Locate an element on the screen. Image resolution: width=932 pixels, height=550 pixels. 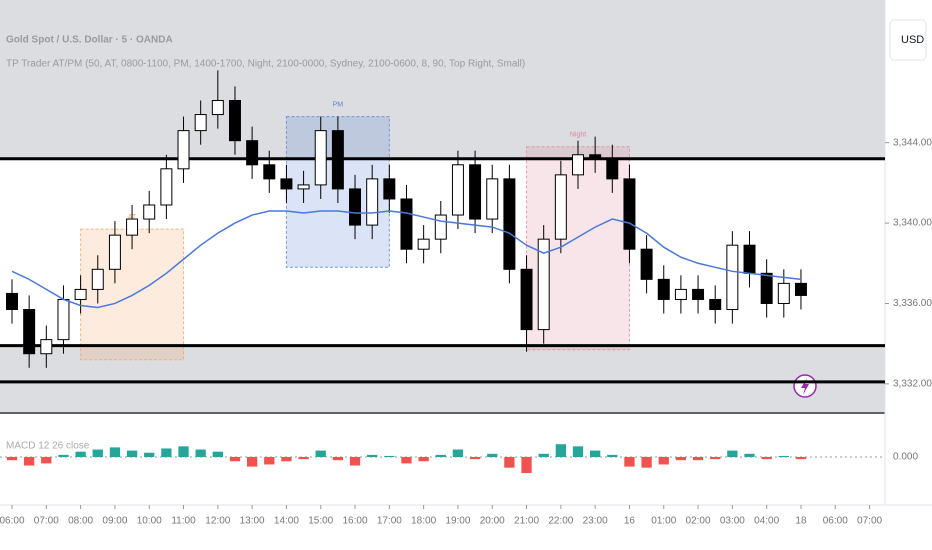
x-tick-label: 08:00 is located at coordinates (80, 521).